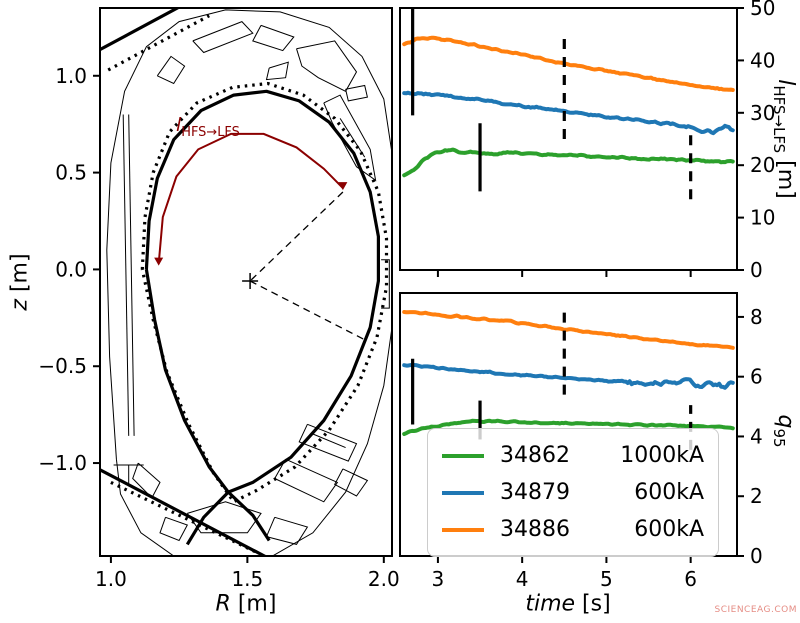 The width and height of the screenshot is (800, 623). Describe the element at coordinates (223, 604) in the screenshot. I see `r-axis-symbol: R` at that location.